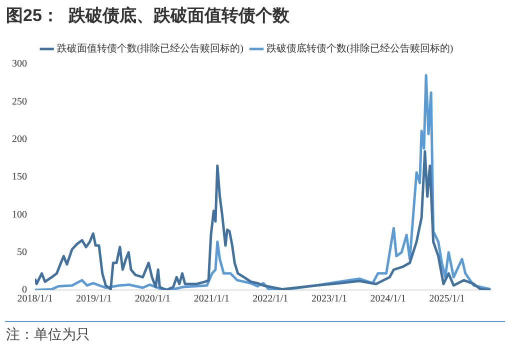 Image resolution: width=510 pixels, height=350 pixels. I want to click on legend-label: 跌破面值转债个数(排除已经公告赎回标的), so click(150, 48).